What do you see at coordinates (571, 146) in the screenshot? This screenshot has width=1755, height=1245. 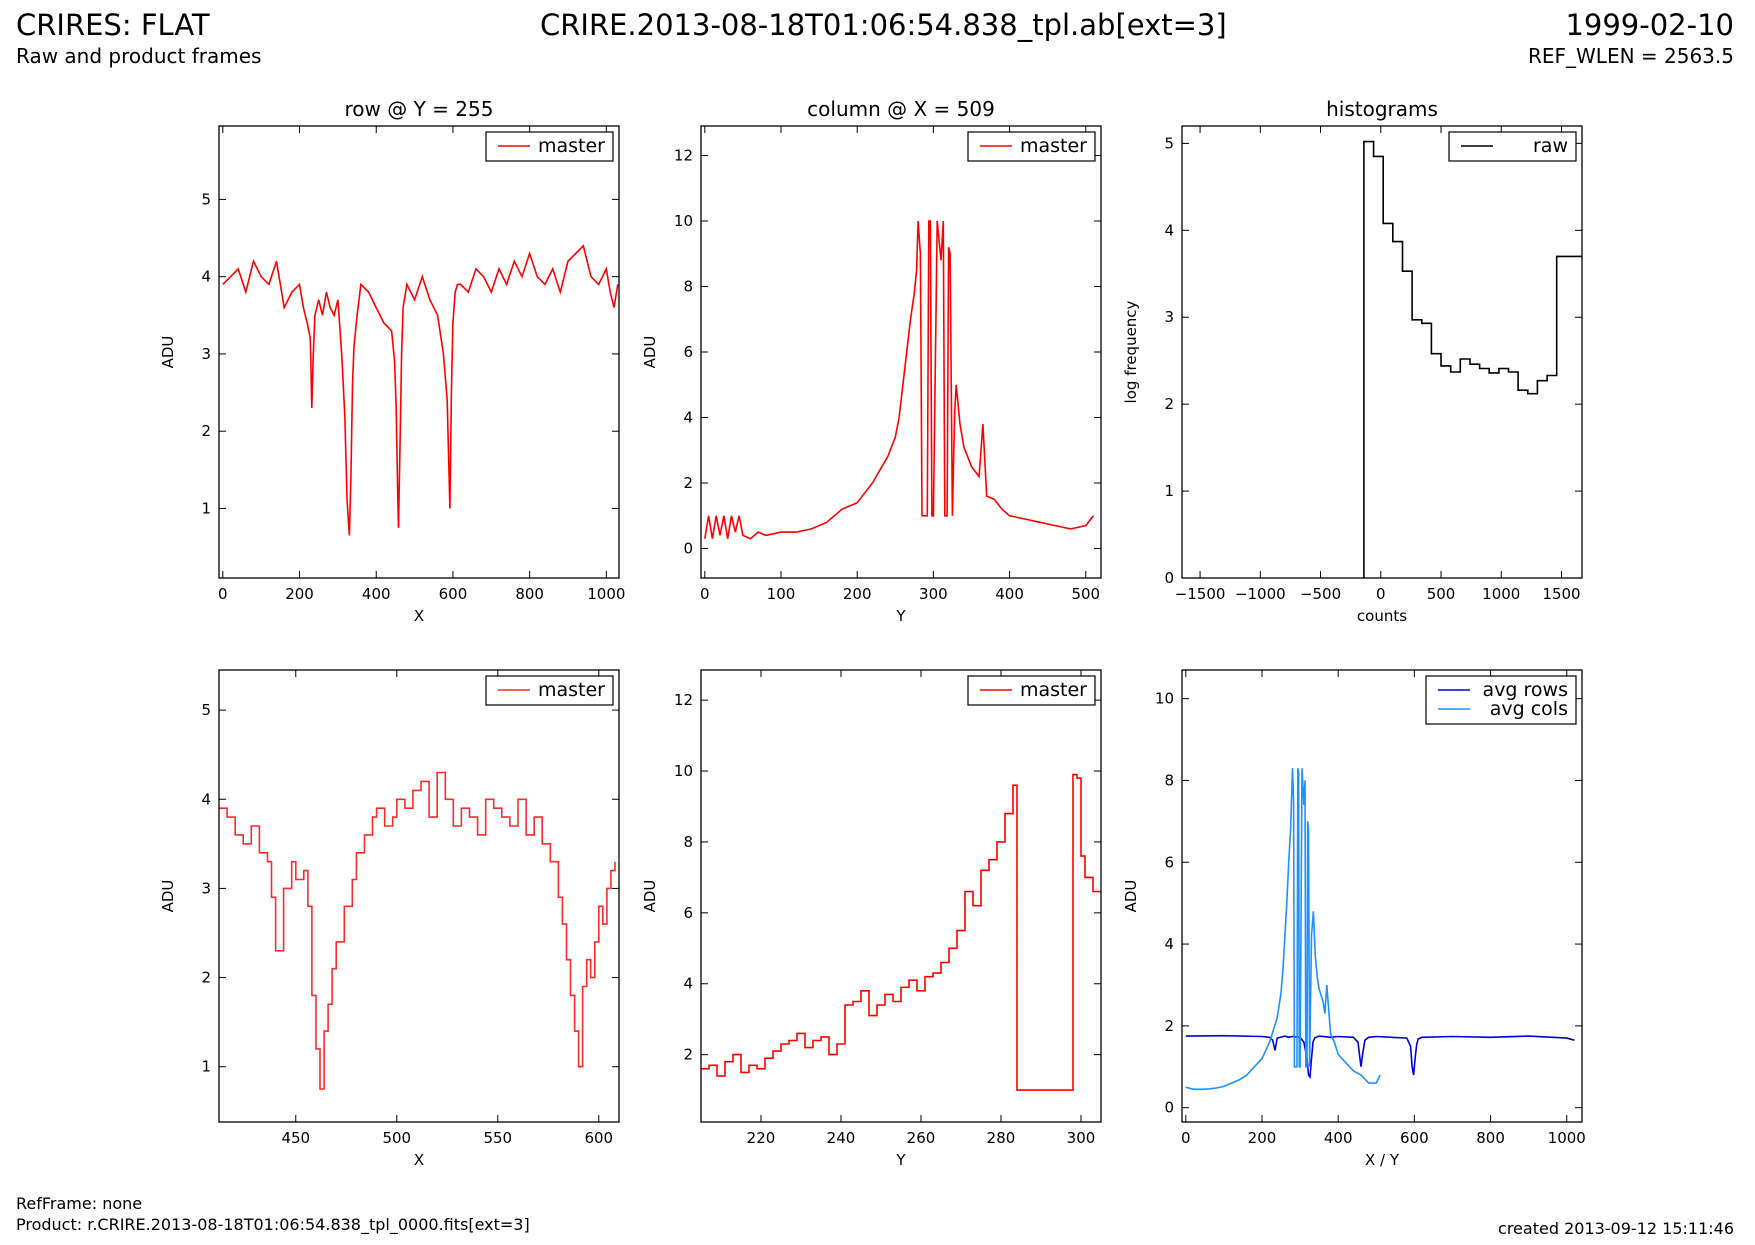 I see `row-full-legend-label-0: master` at bounding box center [571, 146].